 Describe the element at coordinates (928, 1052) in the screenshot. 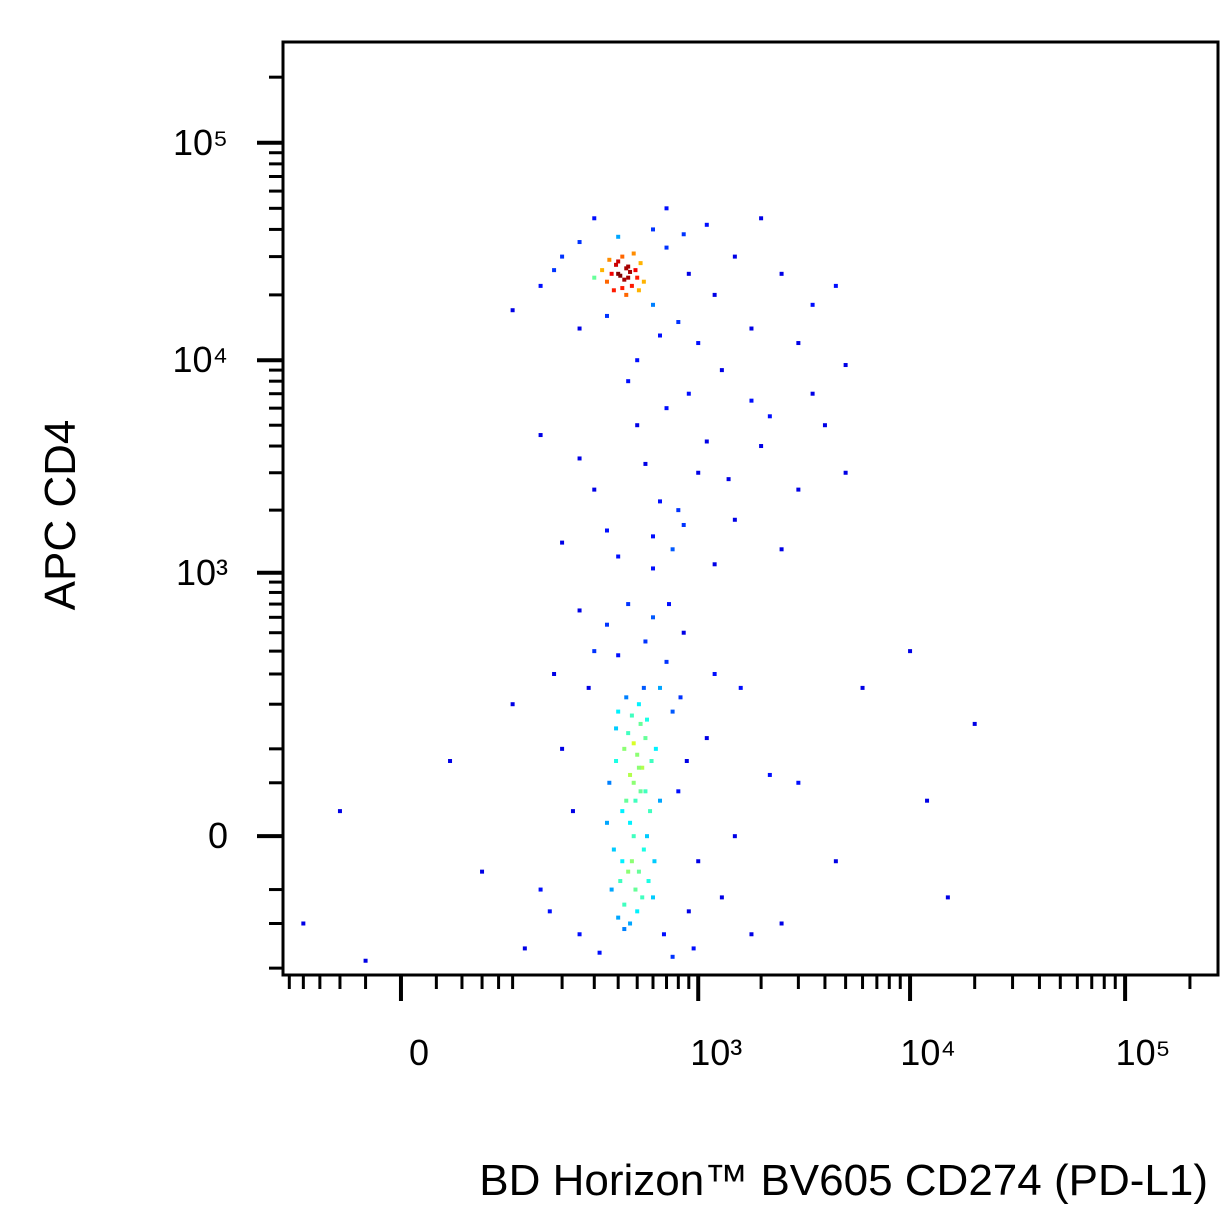

I see `x-tick-label: 10⁴` at that location.